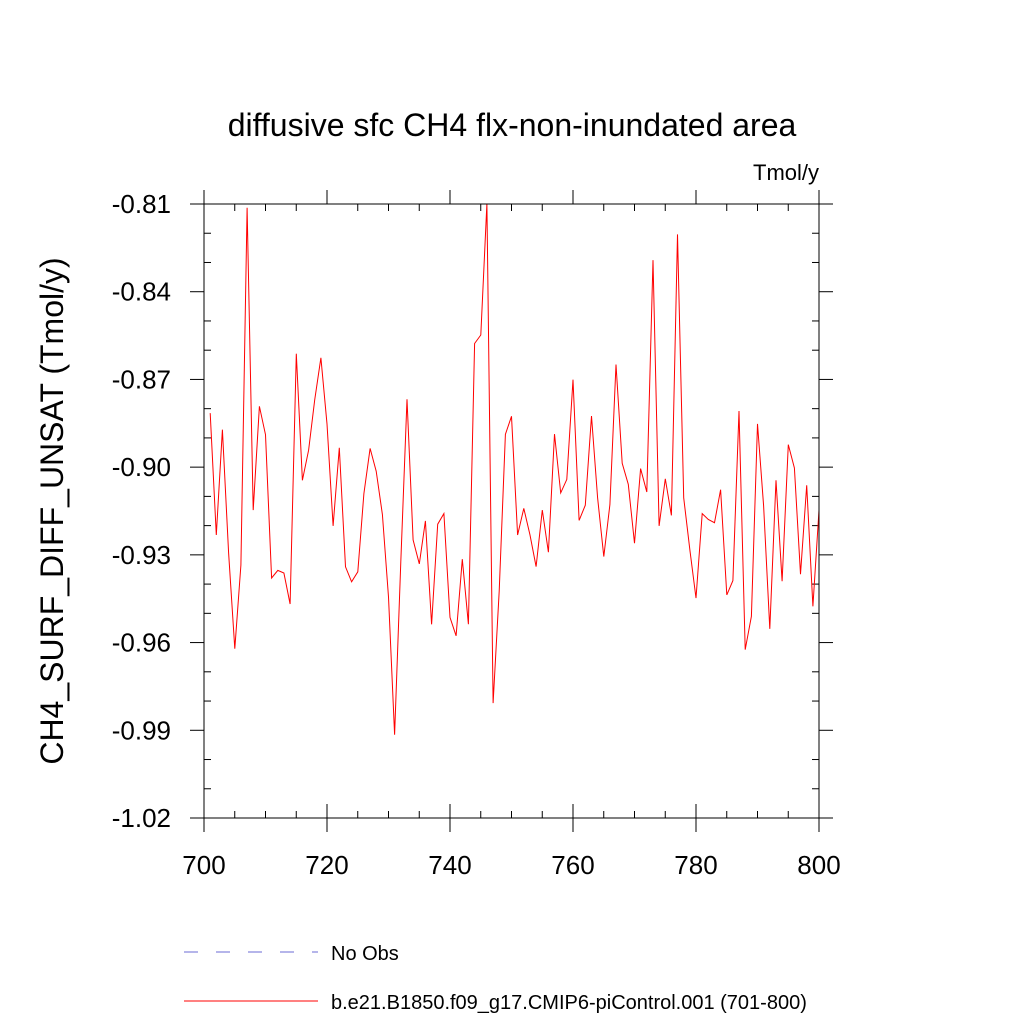 The image size is (1024, 1024). Describe the element at coordinates (141, 379) in the screenshot. I see `y-tick-label: -0.87` at that location.